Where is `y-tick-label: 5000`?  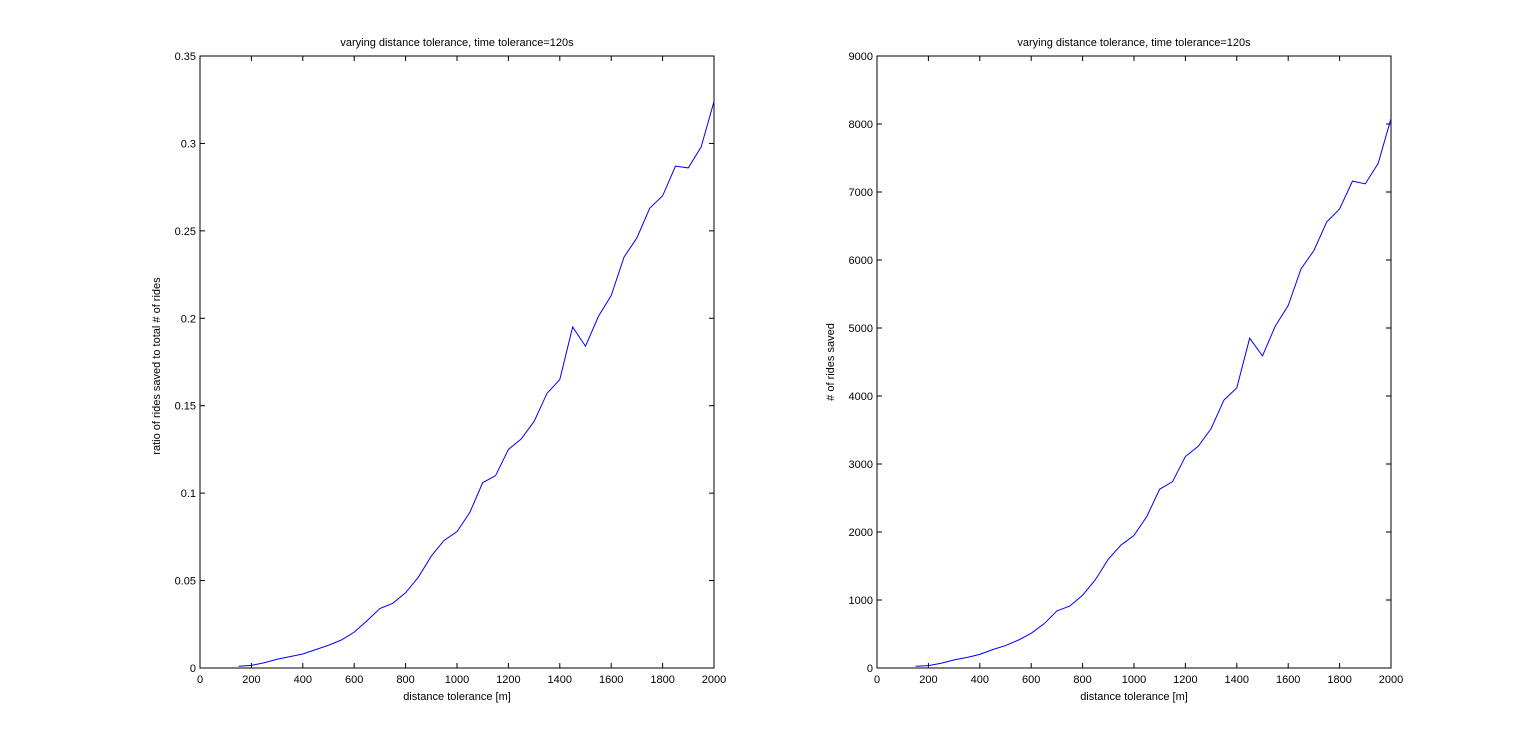
y-tick-label: 5000 is located at coordinates (861, 329).